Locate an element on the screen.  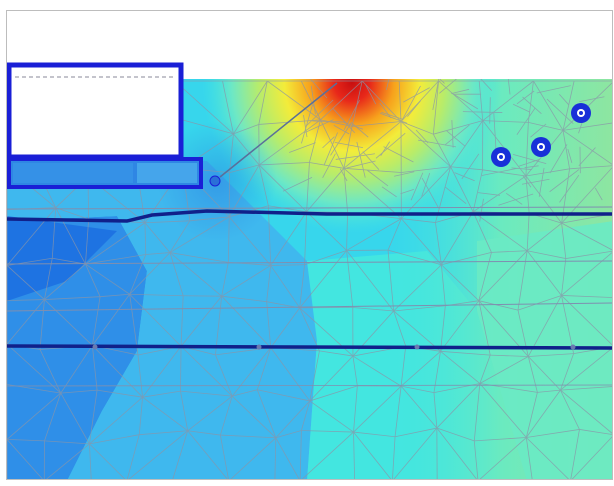
inclined-strut is located at coordinates (278, 130).